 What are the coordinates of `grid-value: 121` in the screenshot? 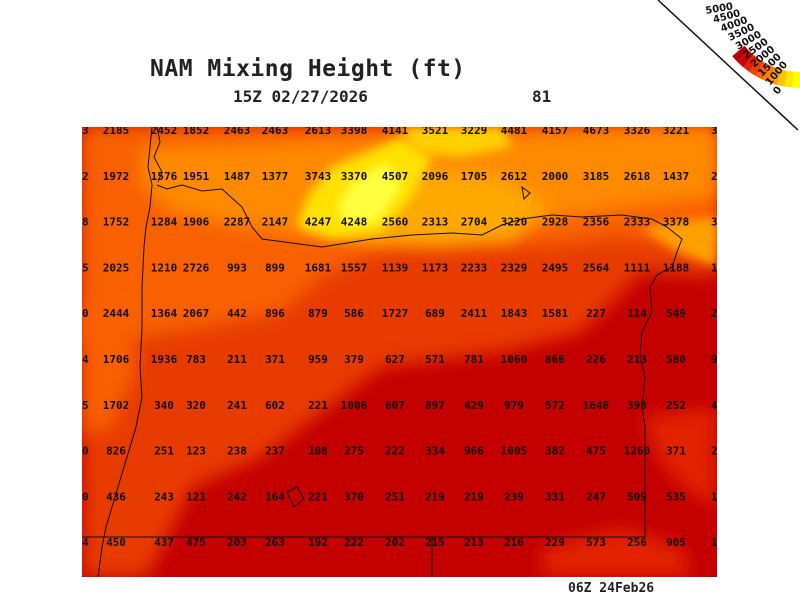 It's located at (196, 496).